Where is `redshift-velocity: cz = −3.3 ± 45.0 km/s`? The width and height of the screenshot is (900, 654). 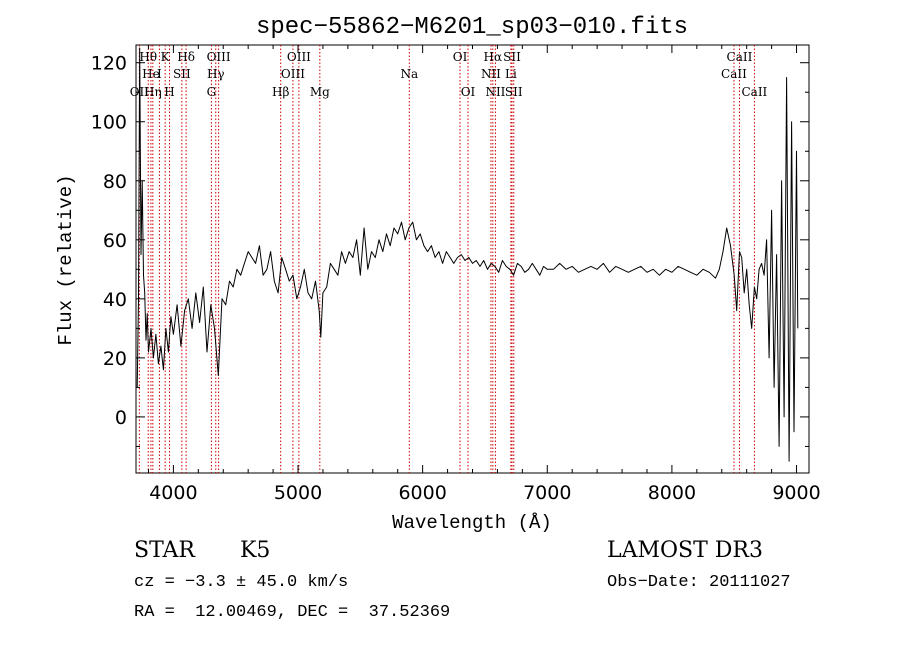 redshift-velocity: cz = −3.3 ± 45.0 km/s is located at coordinates (241, 582).